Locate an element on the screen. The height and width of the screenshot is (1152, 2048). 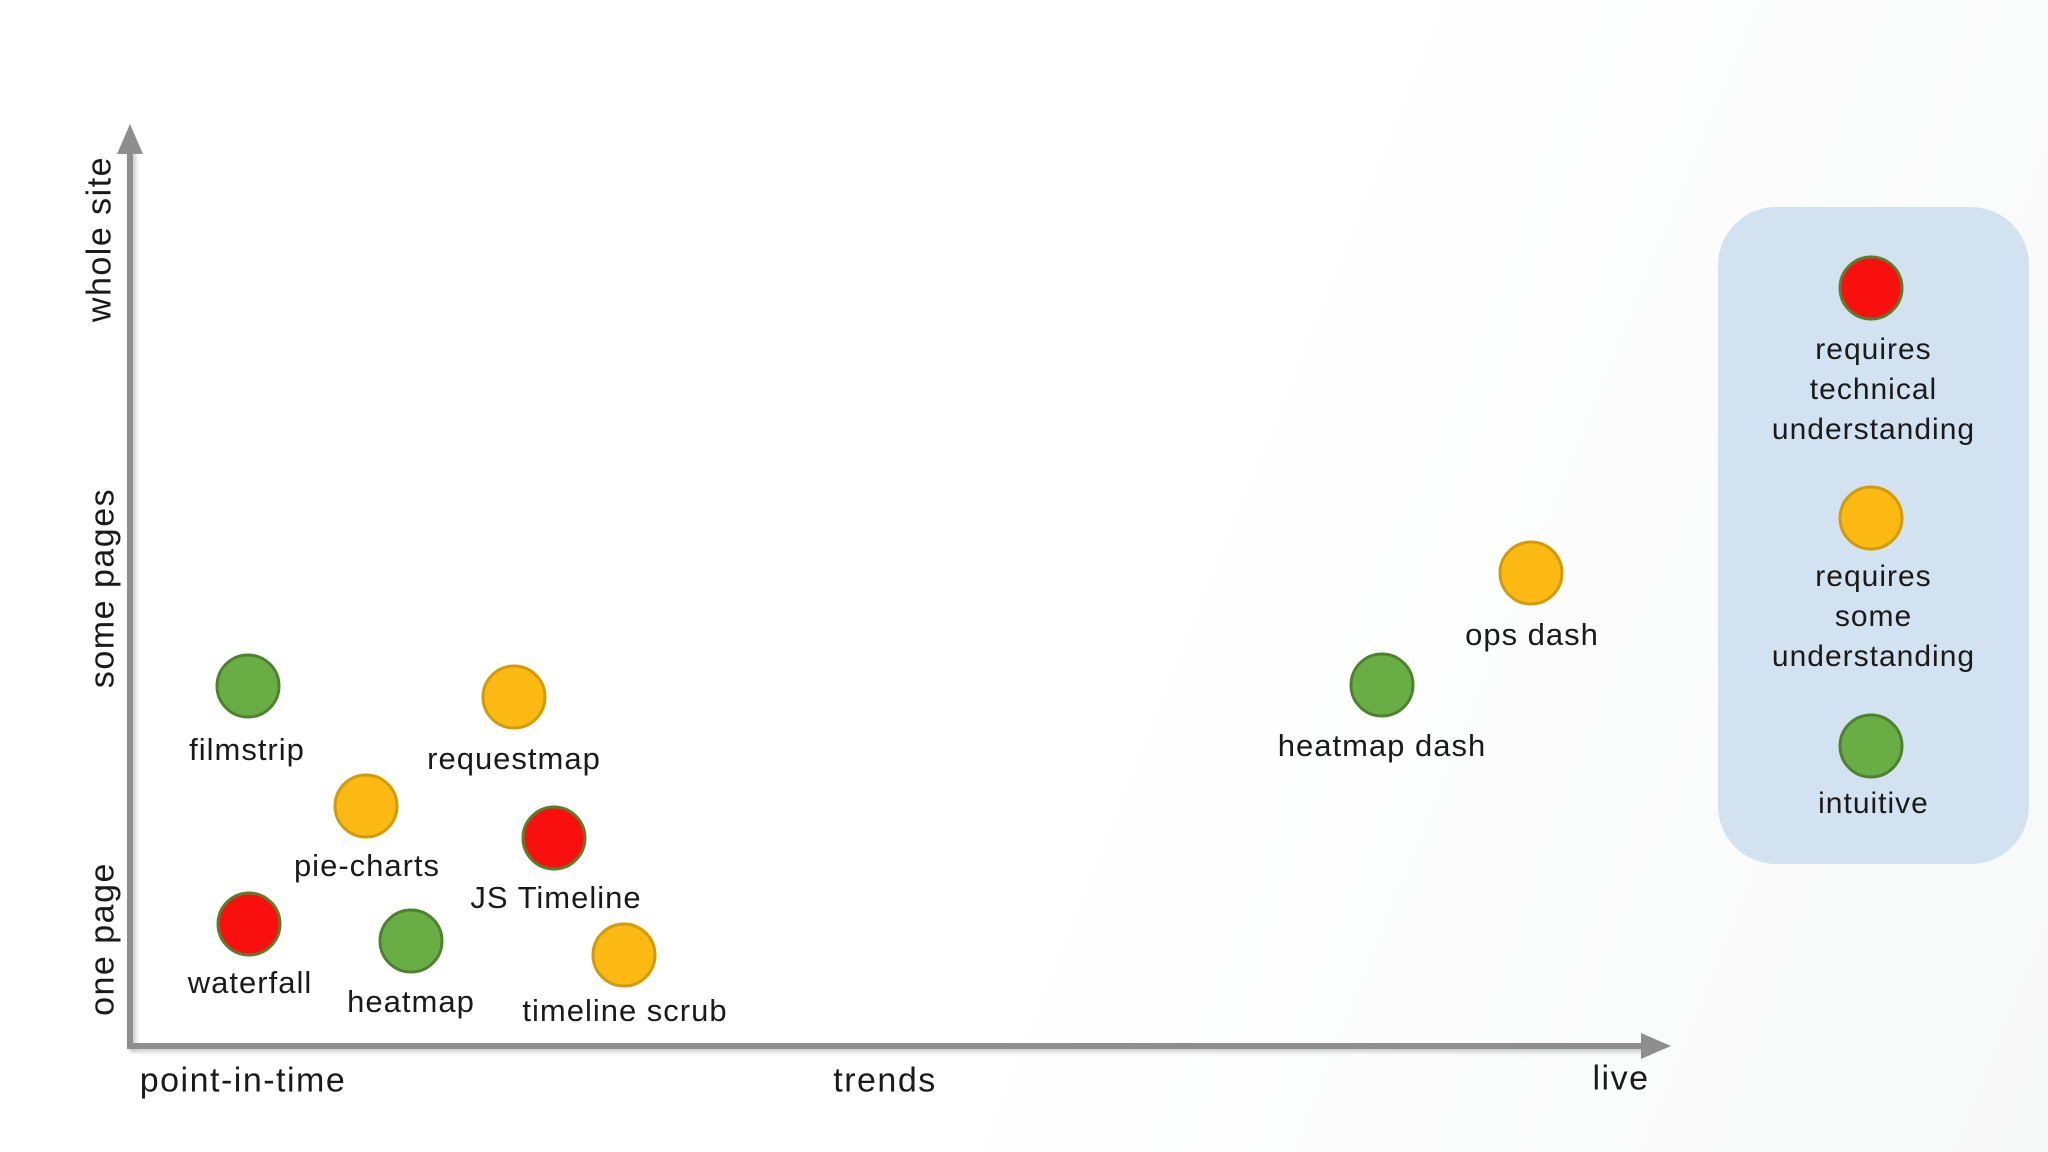
legend-swatch-yellow is located at coordinates (1871, 518).